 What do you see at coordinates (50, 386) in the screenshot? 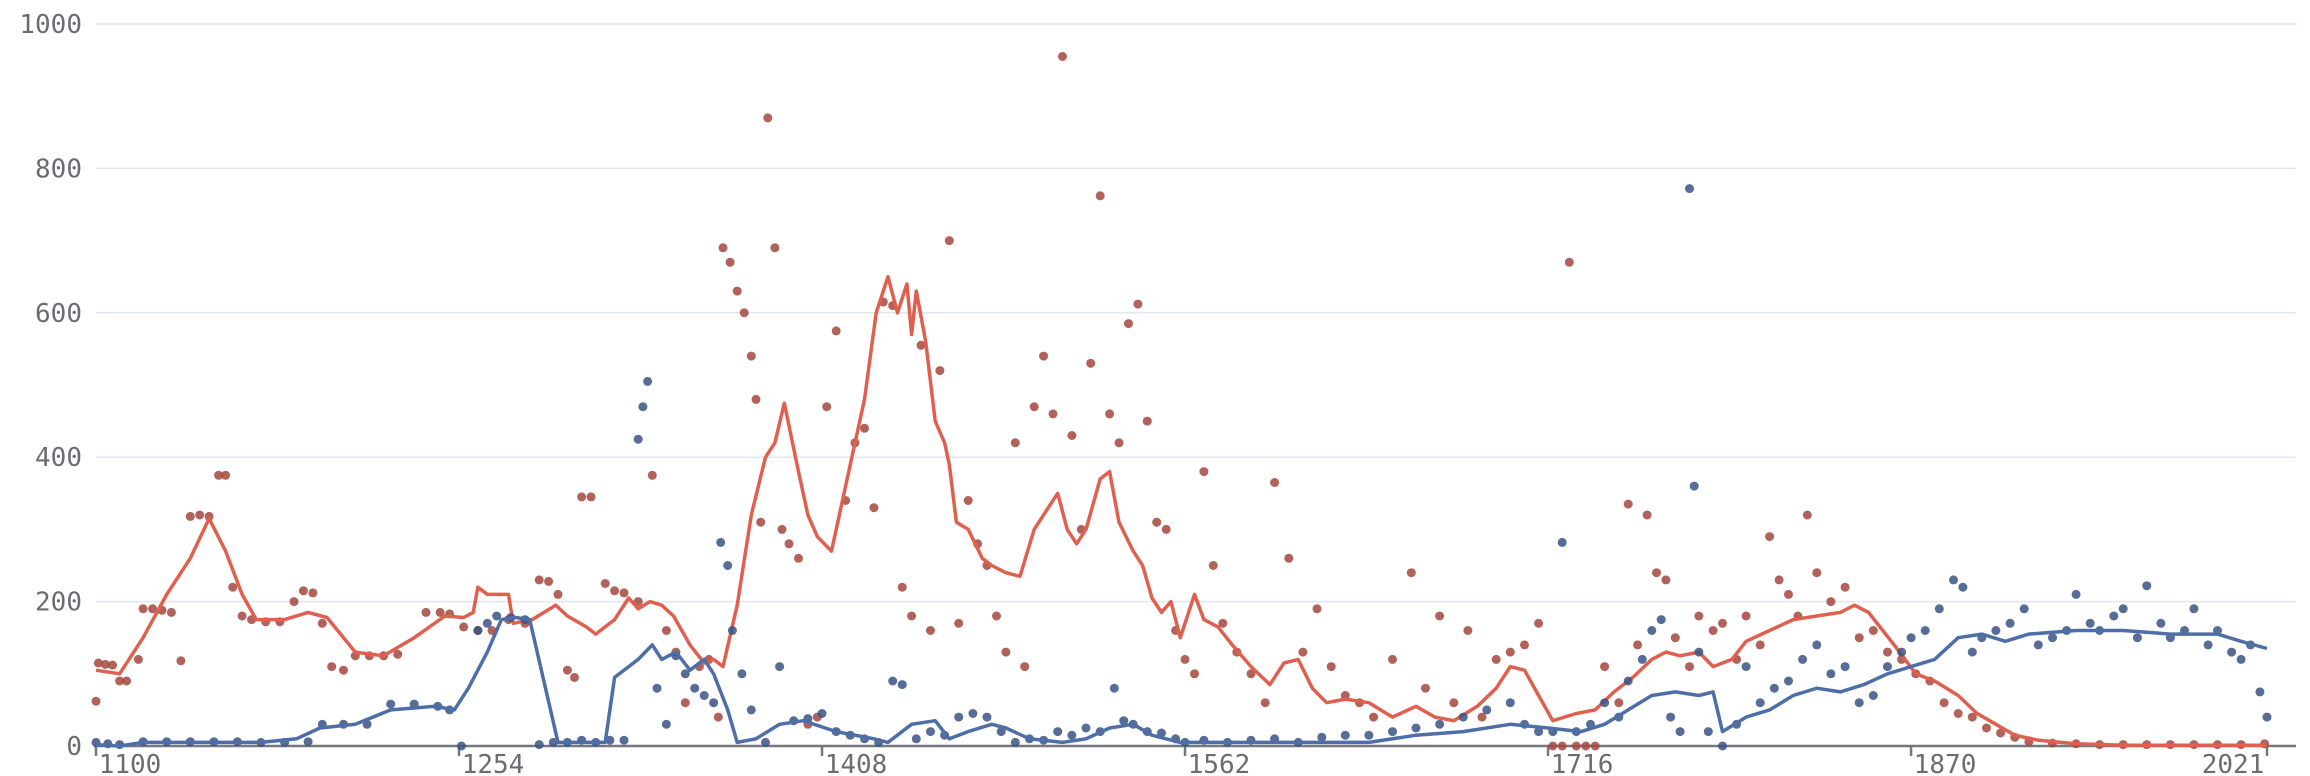
I see `y-axis: 0 200 400 600 800 1000` at bounding box center [50, 386].